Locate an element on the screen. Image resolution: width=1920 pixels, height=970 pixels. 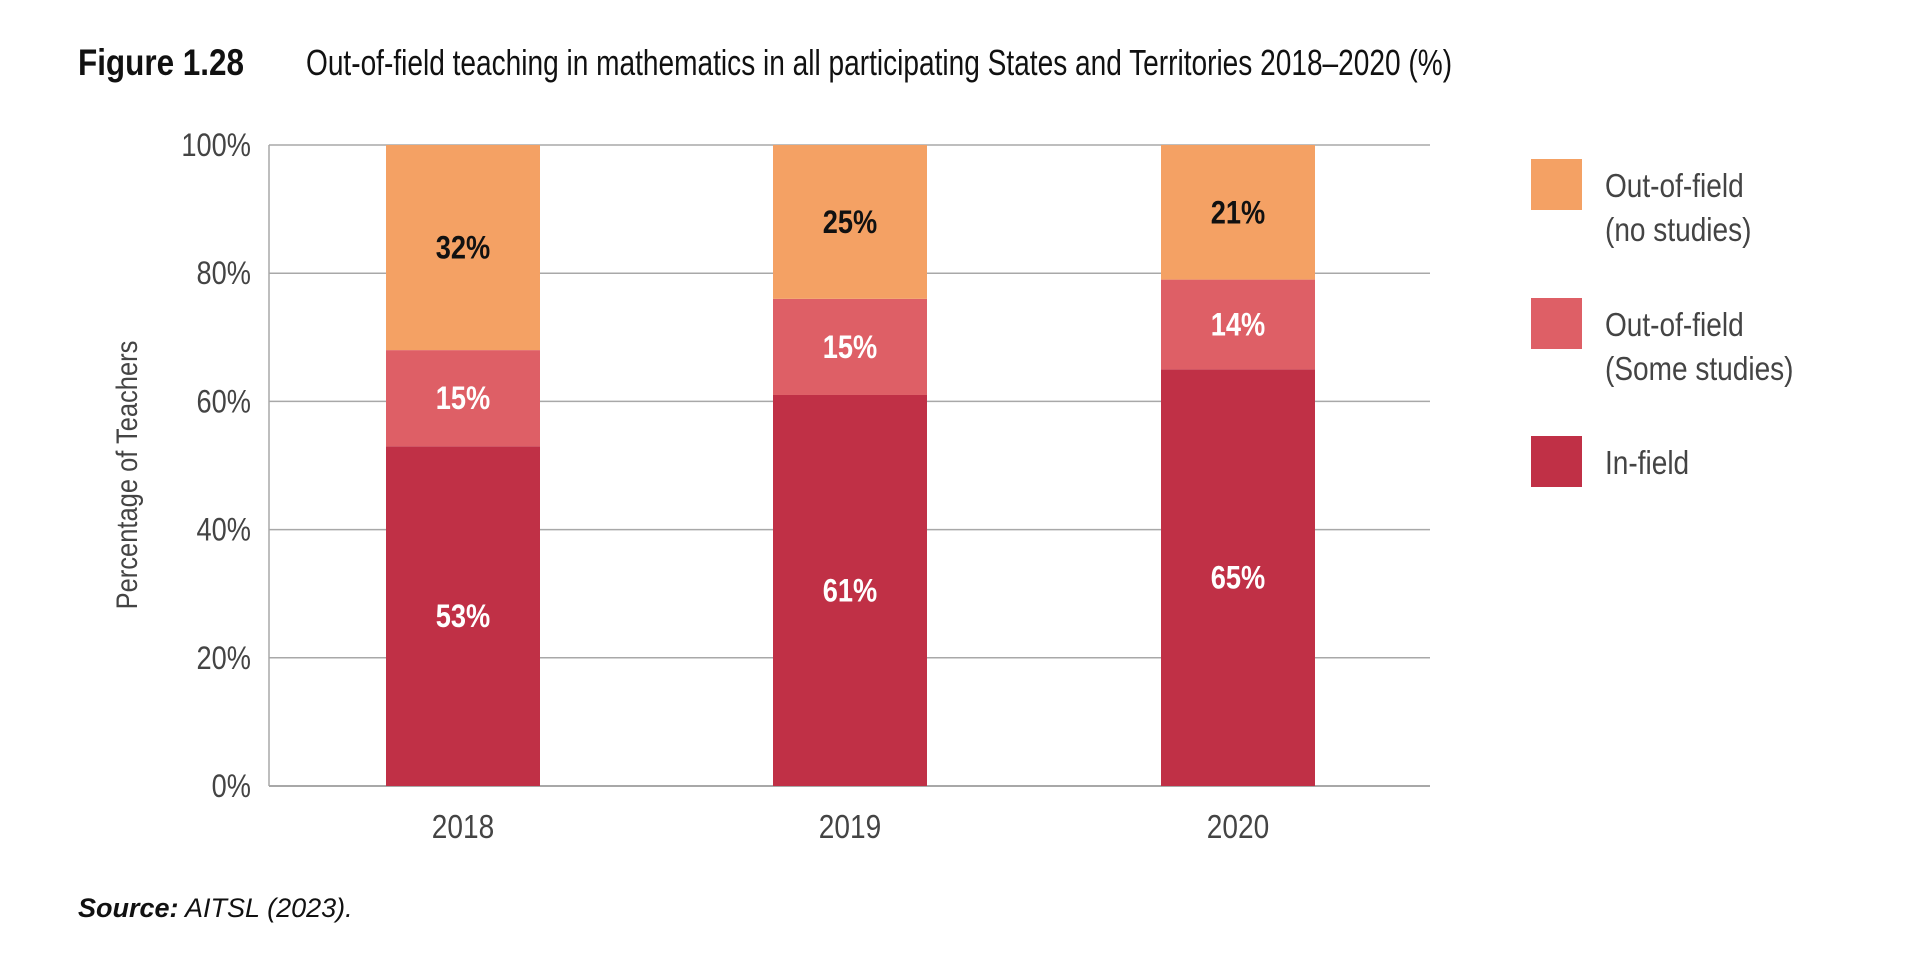
y-tick-label: 80% is located at coordinates (224, 274).